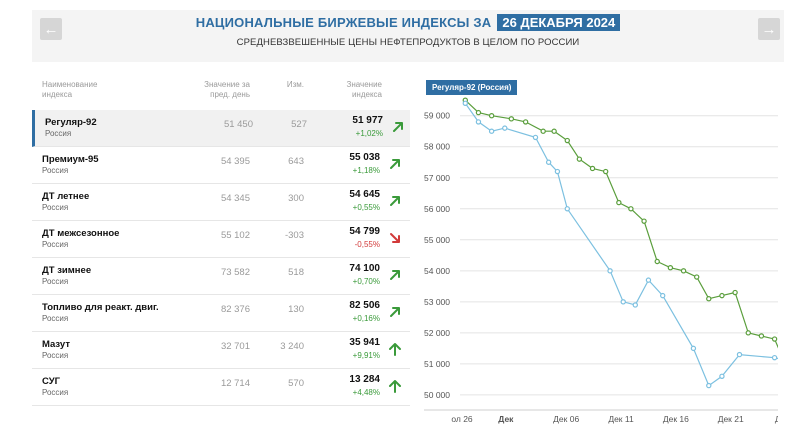  Describe the element at coordinates (676, 419) in the screenshot. I see `x-tick-label: Дек 16` at that location.